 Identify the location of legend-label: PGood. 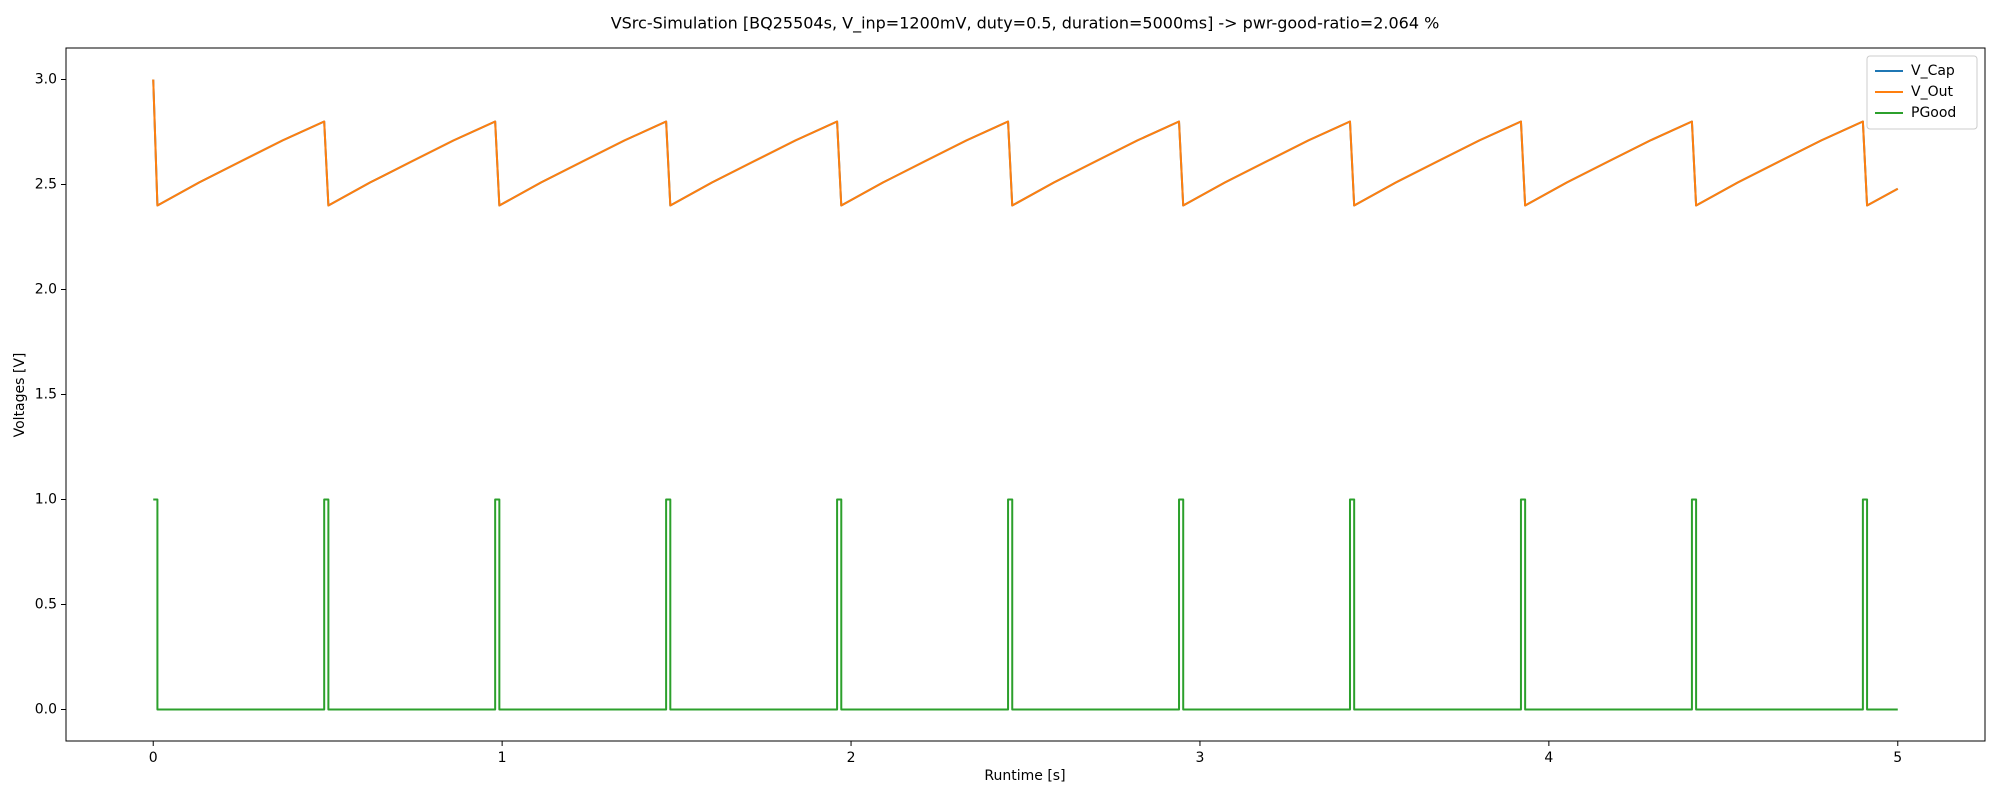
(1933, 113).